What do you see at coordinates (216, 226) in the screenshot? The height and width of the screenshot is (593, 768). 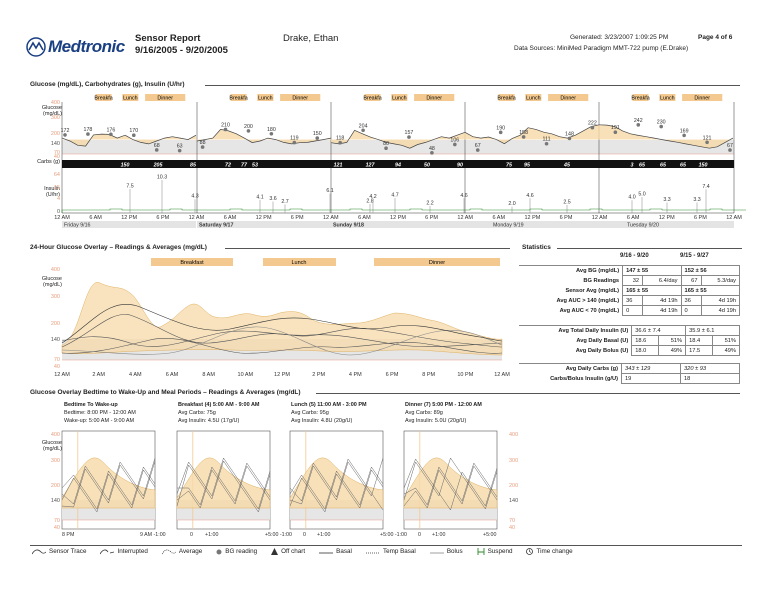 I see `day-label-saturday: Saturday 9/17` at bounding box center [216, 226].